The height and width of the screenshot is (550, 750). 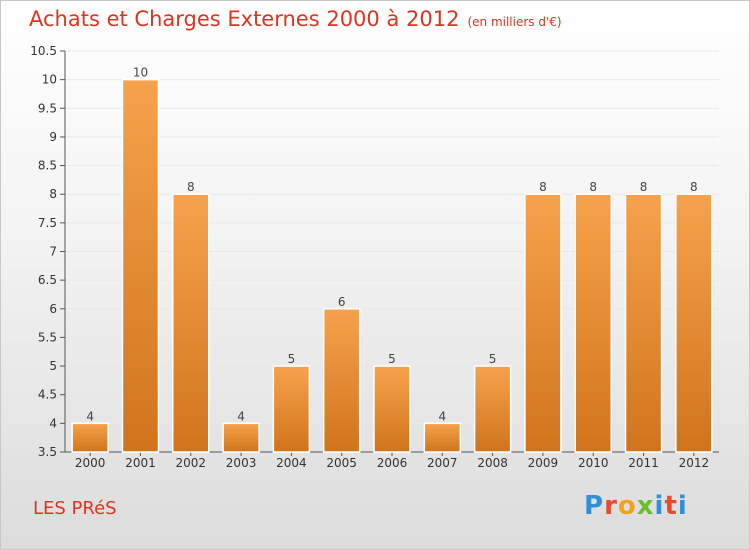 What do you see at coordinates (442, 463) in the screenshot?
I see `x-tick-label: 2007` at bounding box center [442, 463].